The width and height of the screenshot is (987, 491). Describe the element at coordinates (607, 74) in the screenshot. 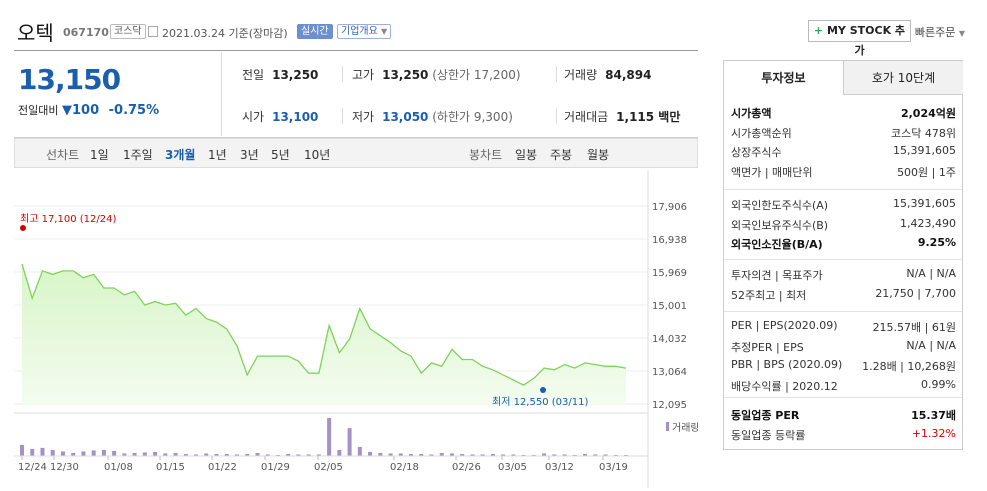

I see `volume-cell: 거래량 84,894` at that location.